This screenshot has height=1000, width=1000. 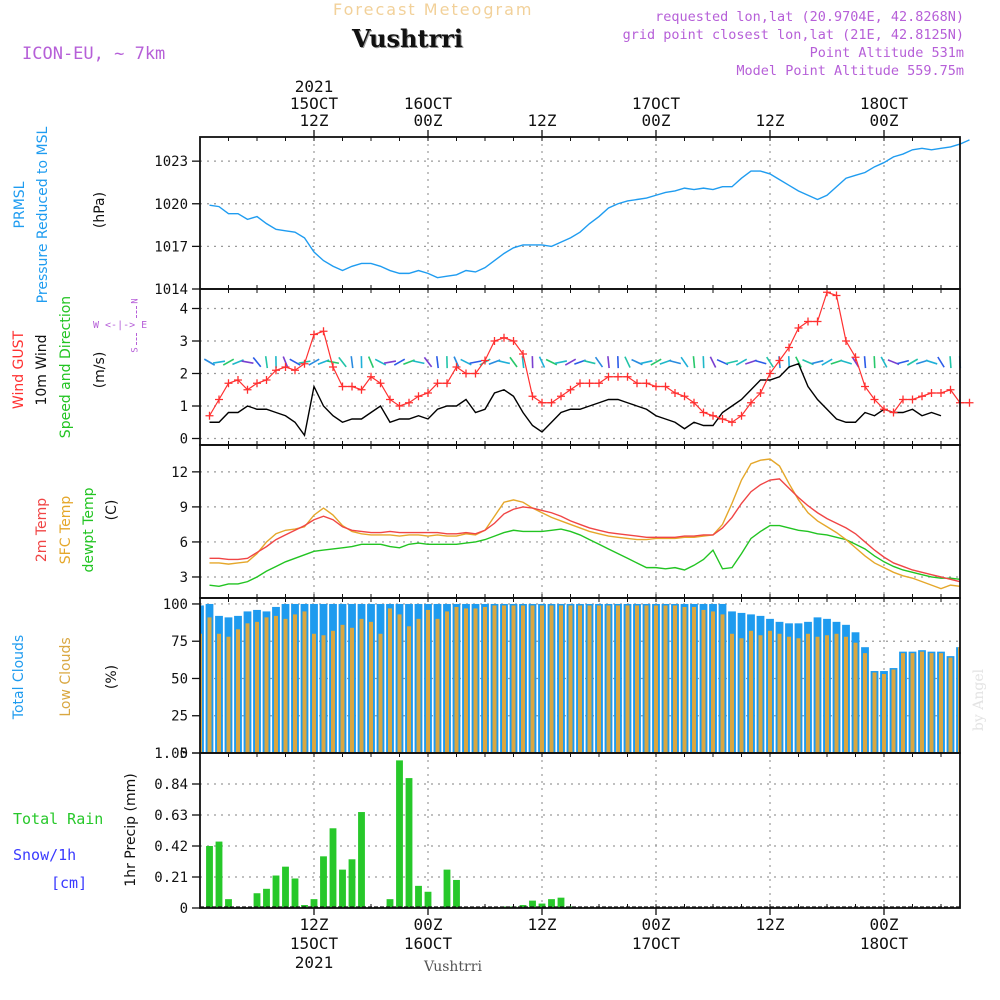 I want to click on y-tick-label: 0, so click(x=184, y=909).